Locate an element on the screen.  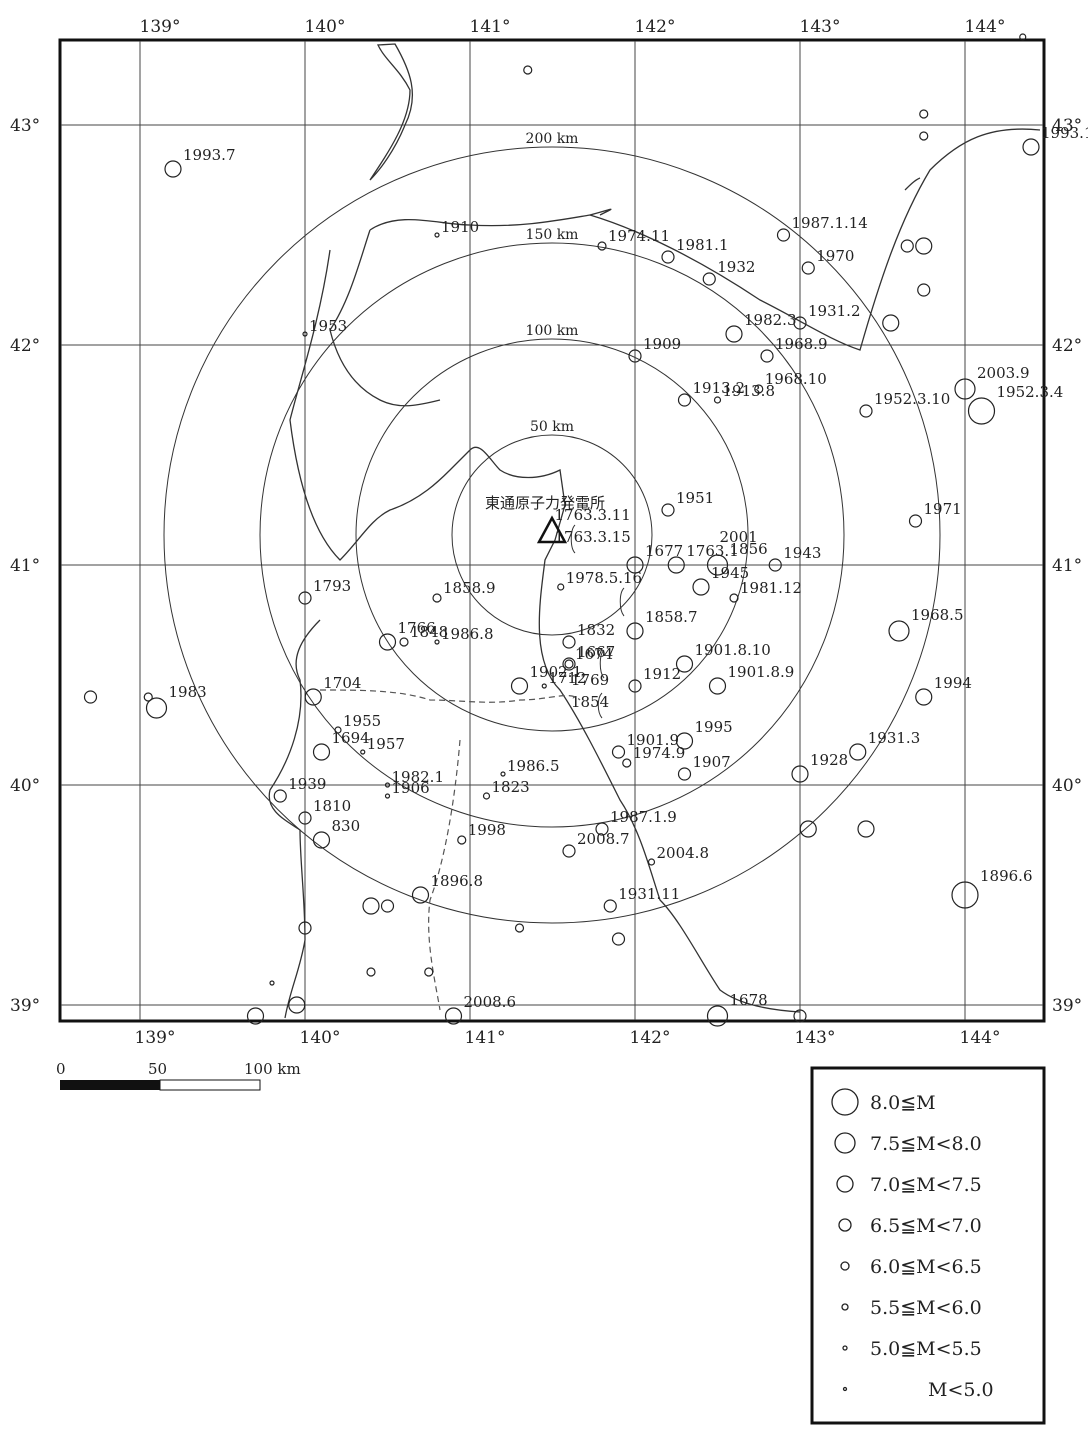
lat-tick-right: 40° is located at coordinates (1067, 786).